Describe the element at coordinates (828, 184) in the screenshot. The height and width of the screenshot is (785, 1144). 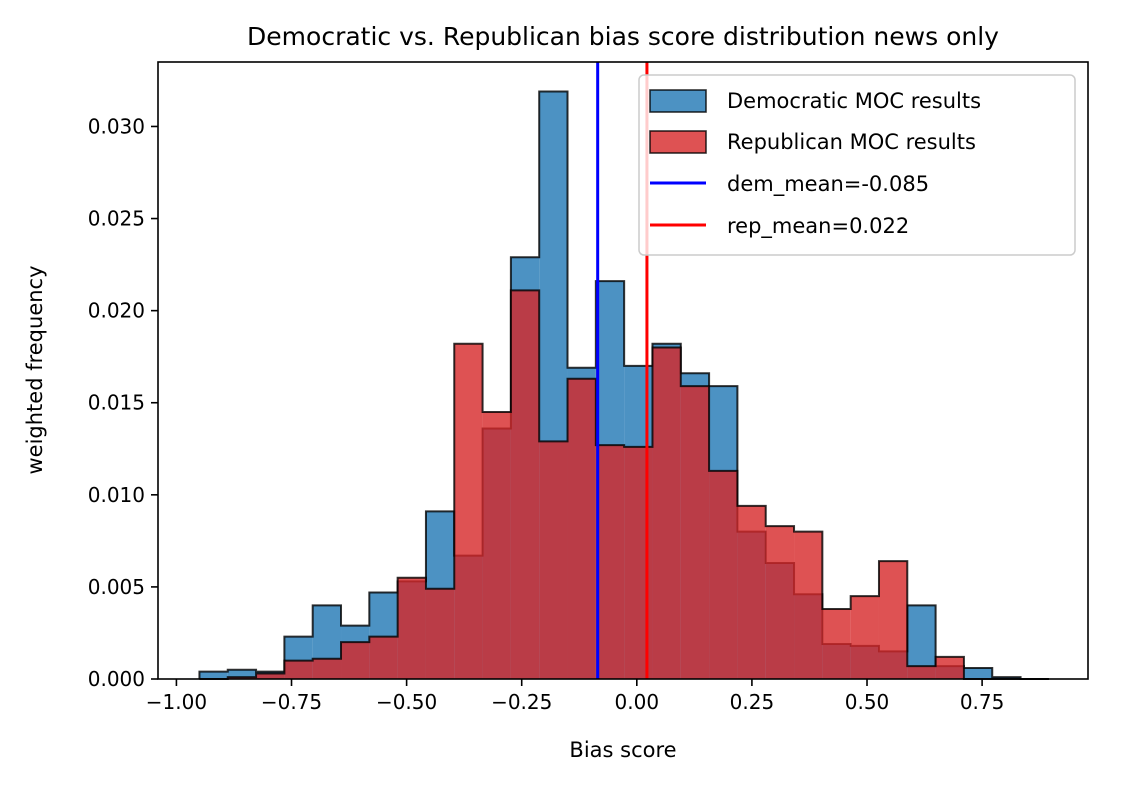
I see `legend-label-dem-mean: dem_mean=-0.085` at that location.